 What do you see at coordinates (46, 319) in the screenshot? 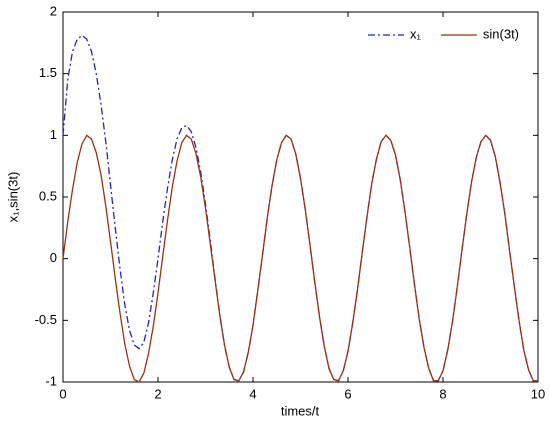
I see `y-tick-label: -0.5` at bounding box center [46, 319].